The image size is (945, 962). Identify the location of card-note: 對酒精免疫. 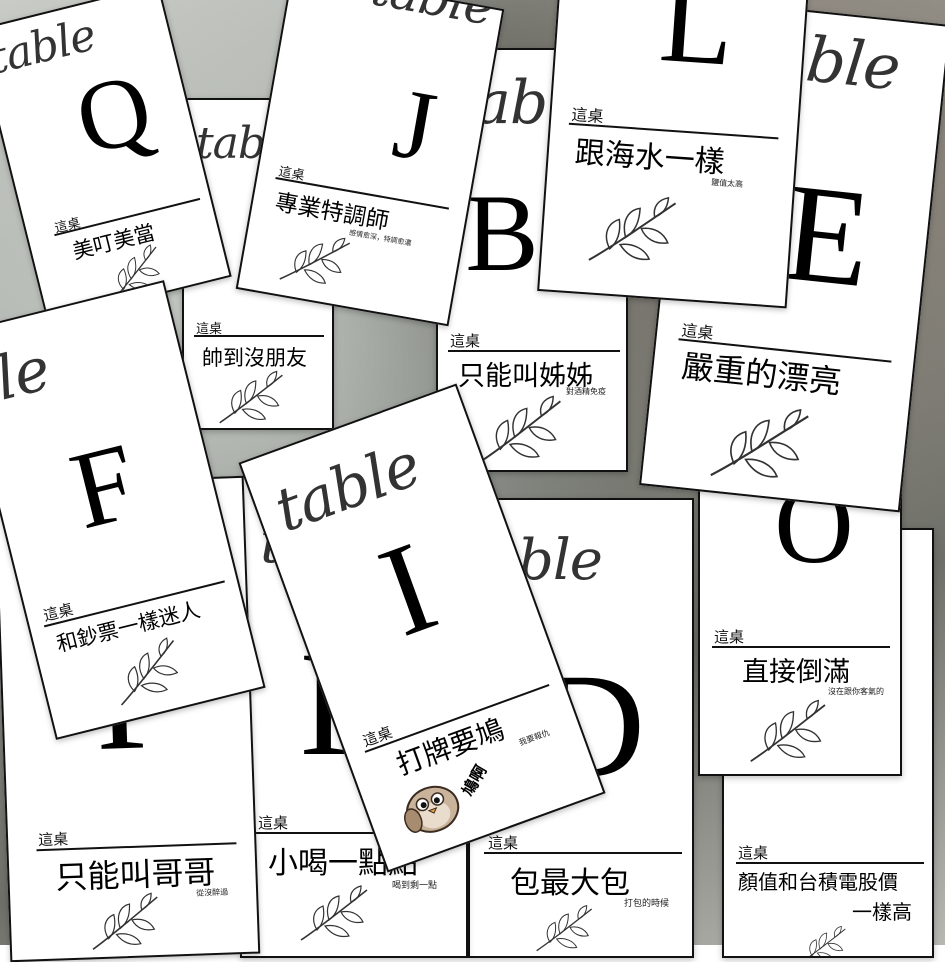
(586, 391).